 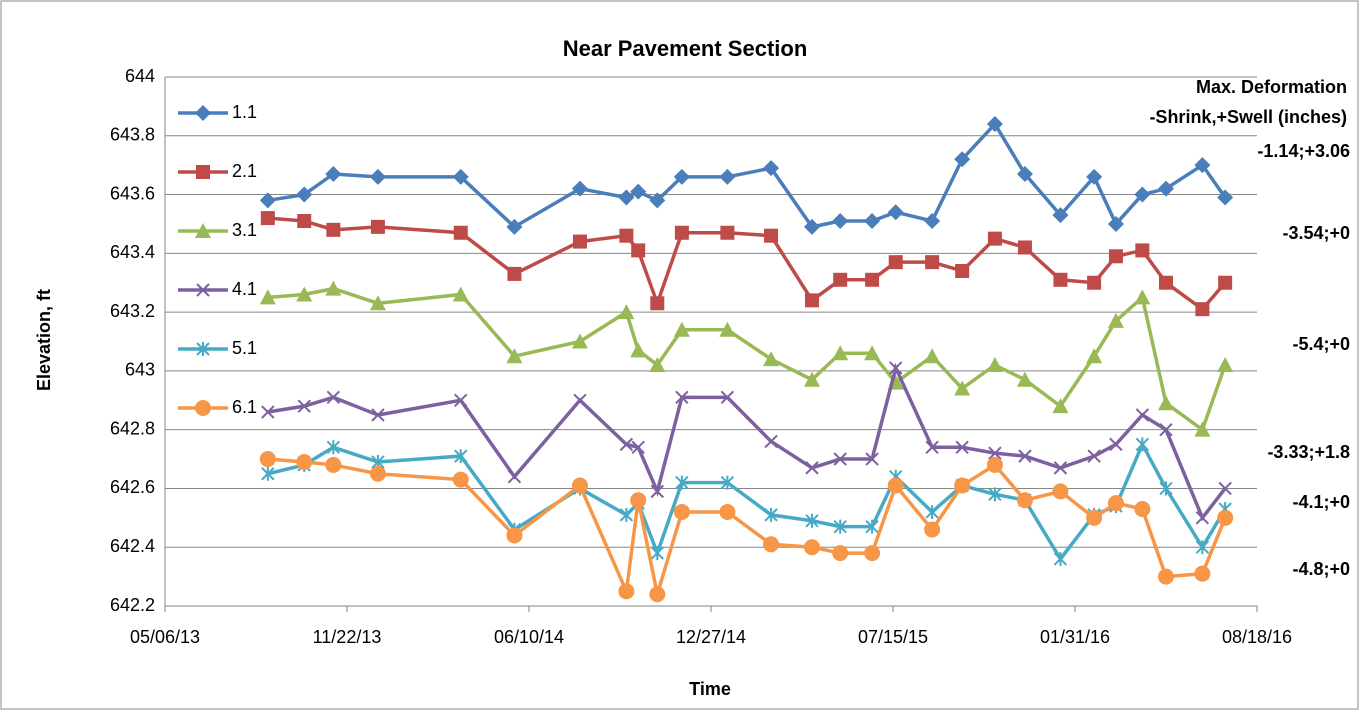 I want to click on legend-label: 5.1, so click(x=244, y=348).